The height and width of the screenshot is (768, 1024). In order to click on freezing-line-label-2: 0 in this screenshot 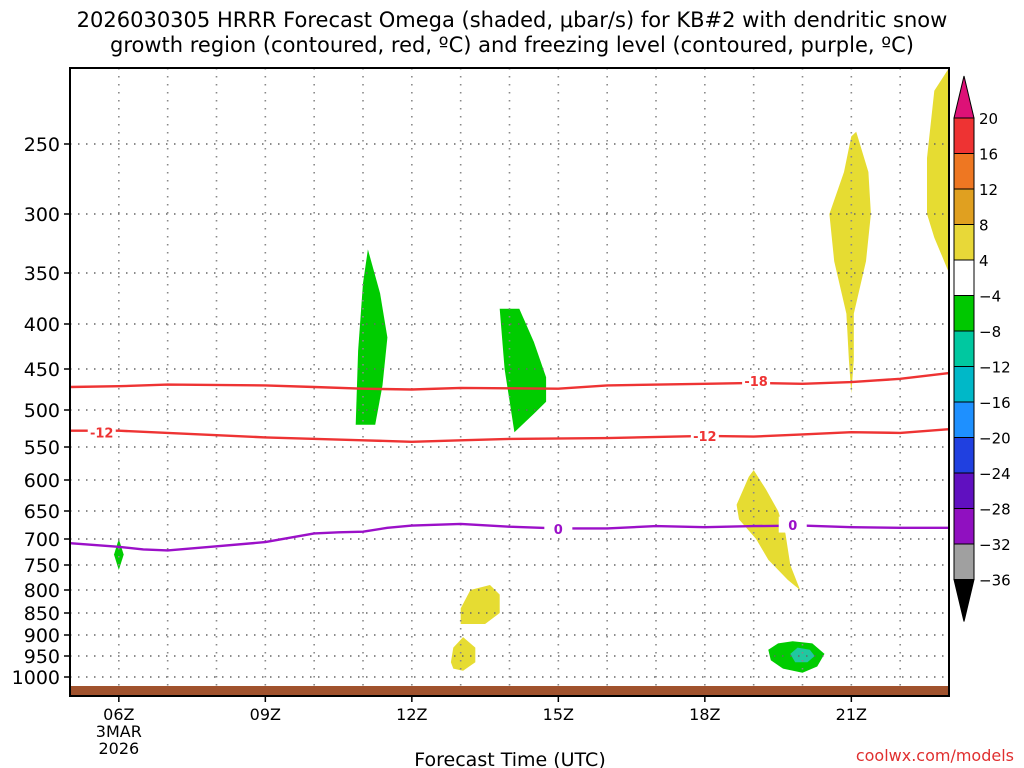, I will do `click(792, 526)`.